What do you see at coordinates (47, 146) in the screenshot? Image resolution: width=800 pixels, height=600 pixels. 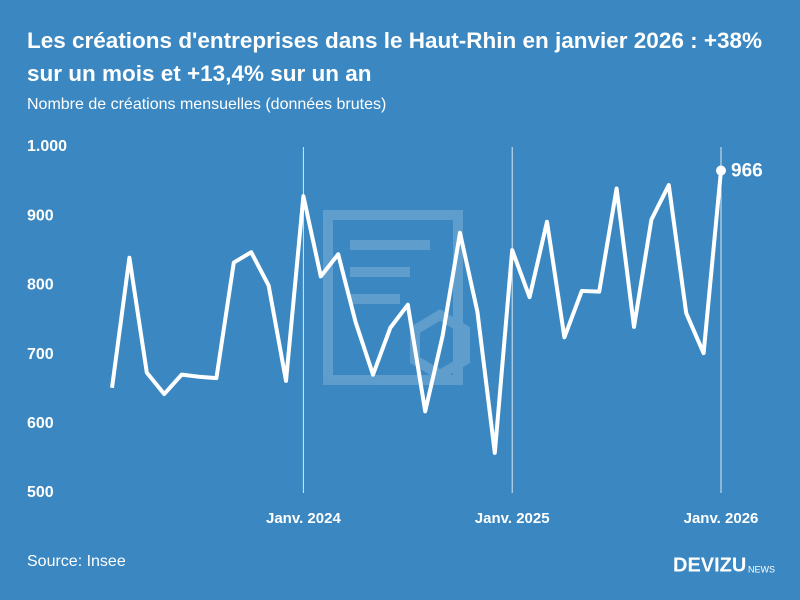 I see `y-tick-label: 1.000` at bounding box center [47, 146].